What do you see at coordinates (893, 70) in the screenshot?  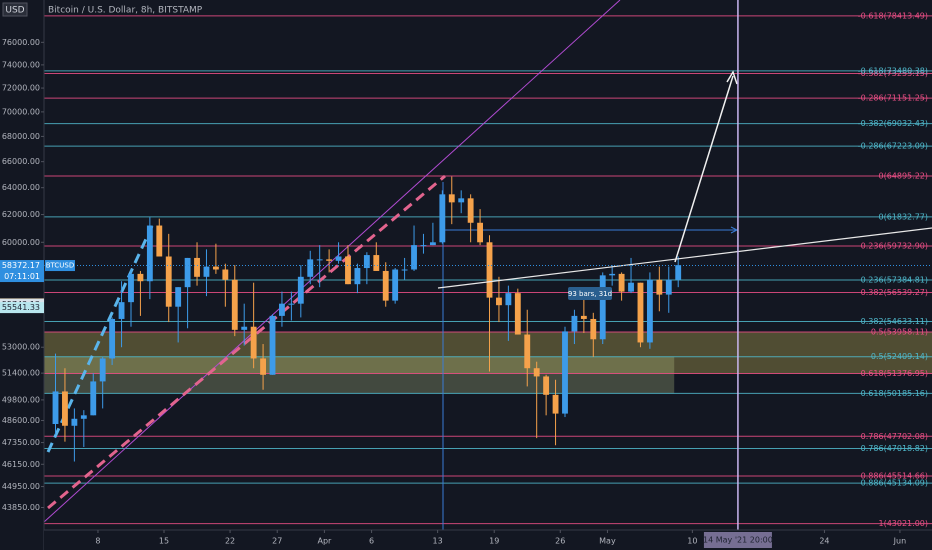 I see `fib-label: -0.618(73480.38)` at bounding box center [893, 70].